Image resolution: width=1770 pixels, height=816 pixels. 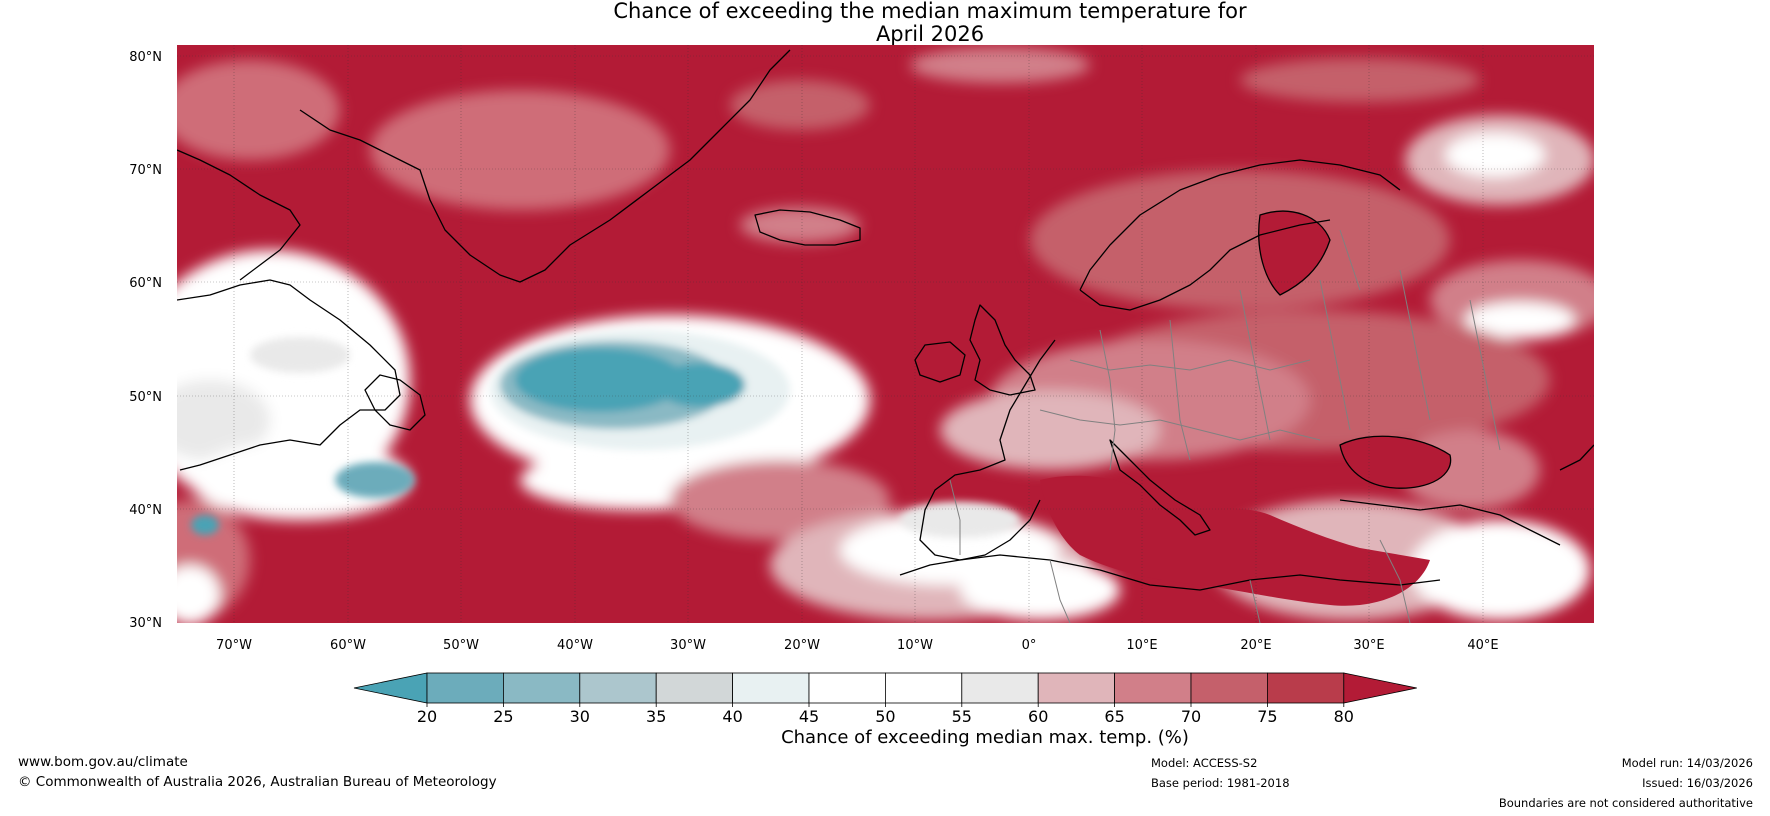 I want to click on turkey-coast, so click(x=1466, y=495).